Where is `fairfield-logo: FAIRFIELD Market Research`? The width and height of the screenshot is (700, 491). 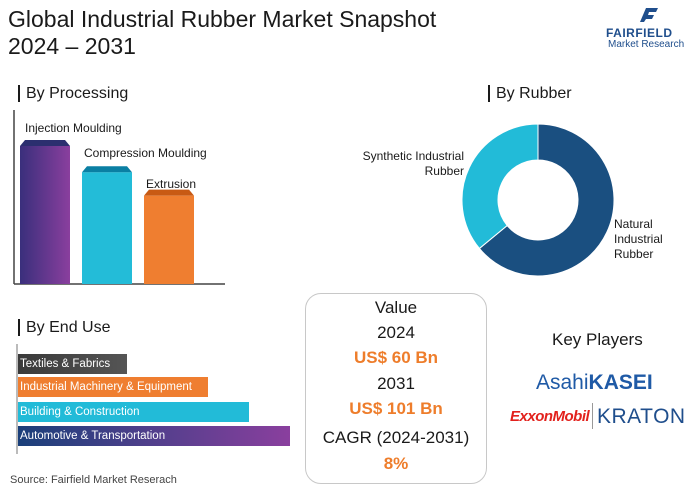 fairfield-logo: FAIRFIELD Market Research is located at coordinates (647, 29).